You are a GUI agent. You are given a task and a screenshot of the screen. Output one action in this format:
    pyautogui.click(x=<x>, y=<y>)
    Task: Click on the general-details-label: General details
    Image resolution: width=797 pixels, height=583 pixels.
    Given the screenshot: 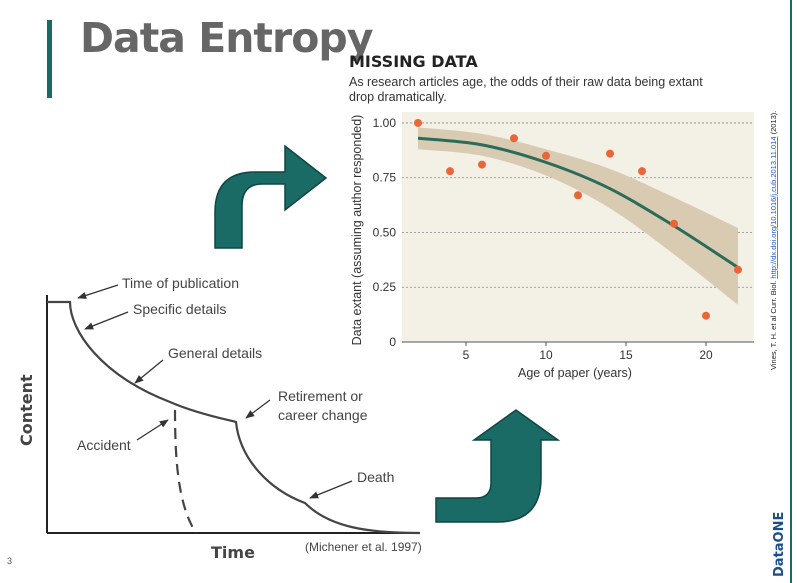 What is the action you would take?
    pyautogui.click(x=215, y=353)
    